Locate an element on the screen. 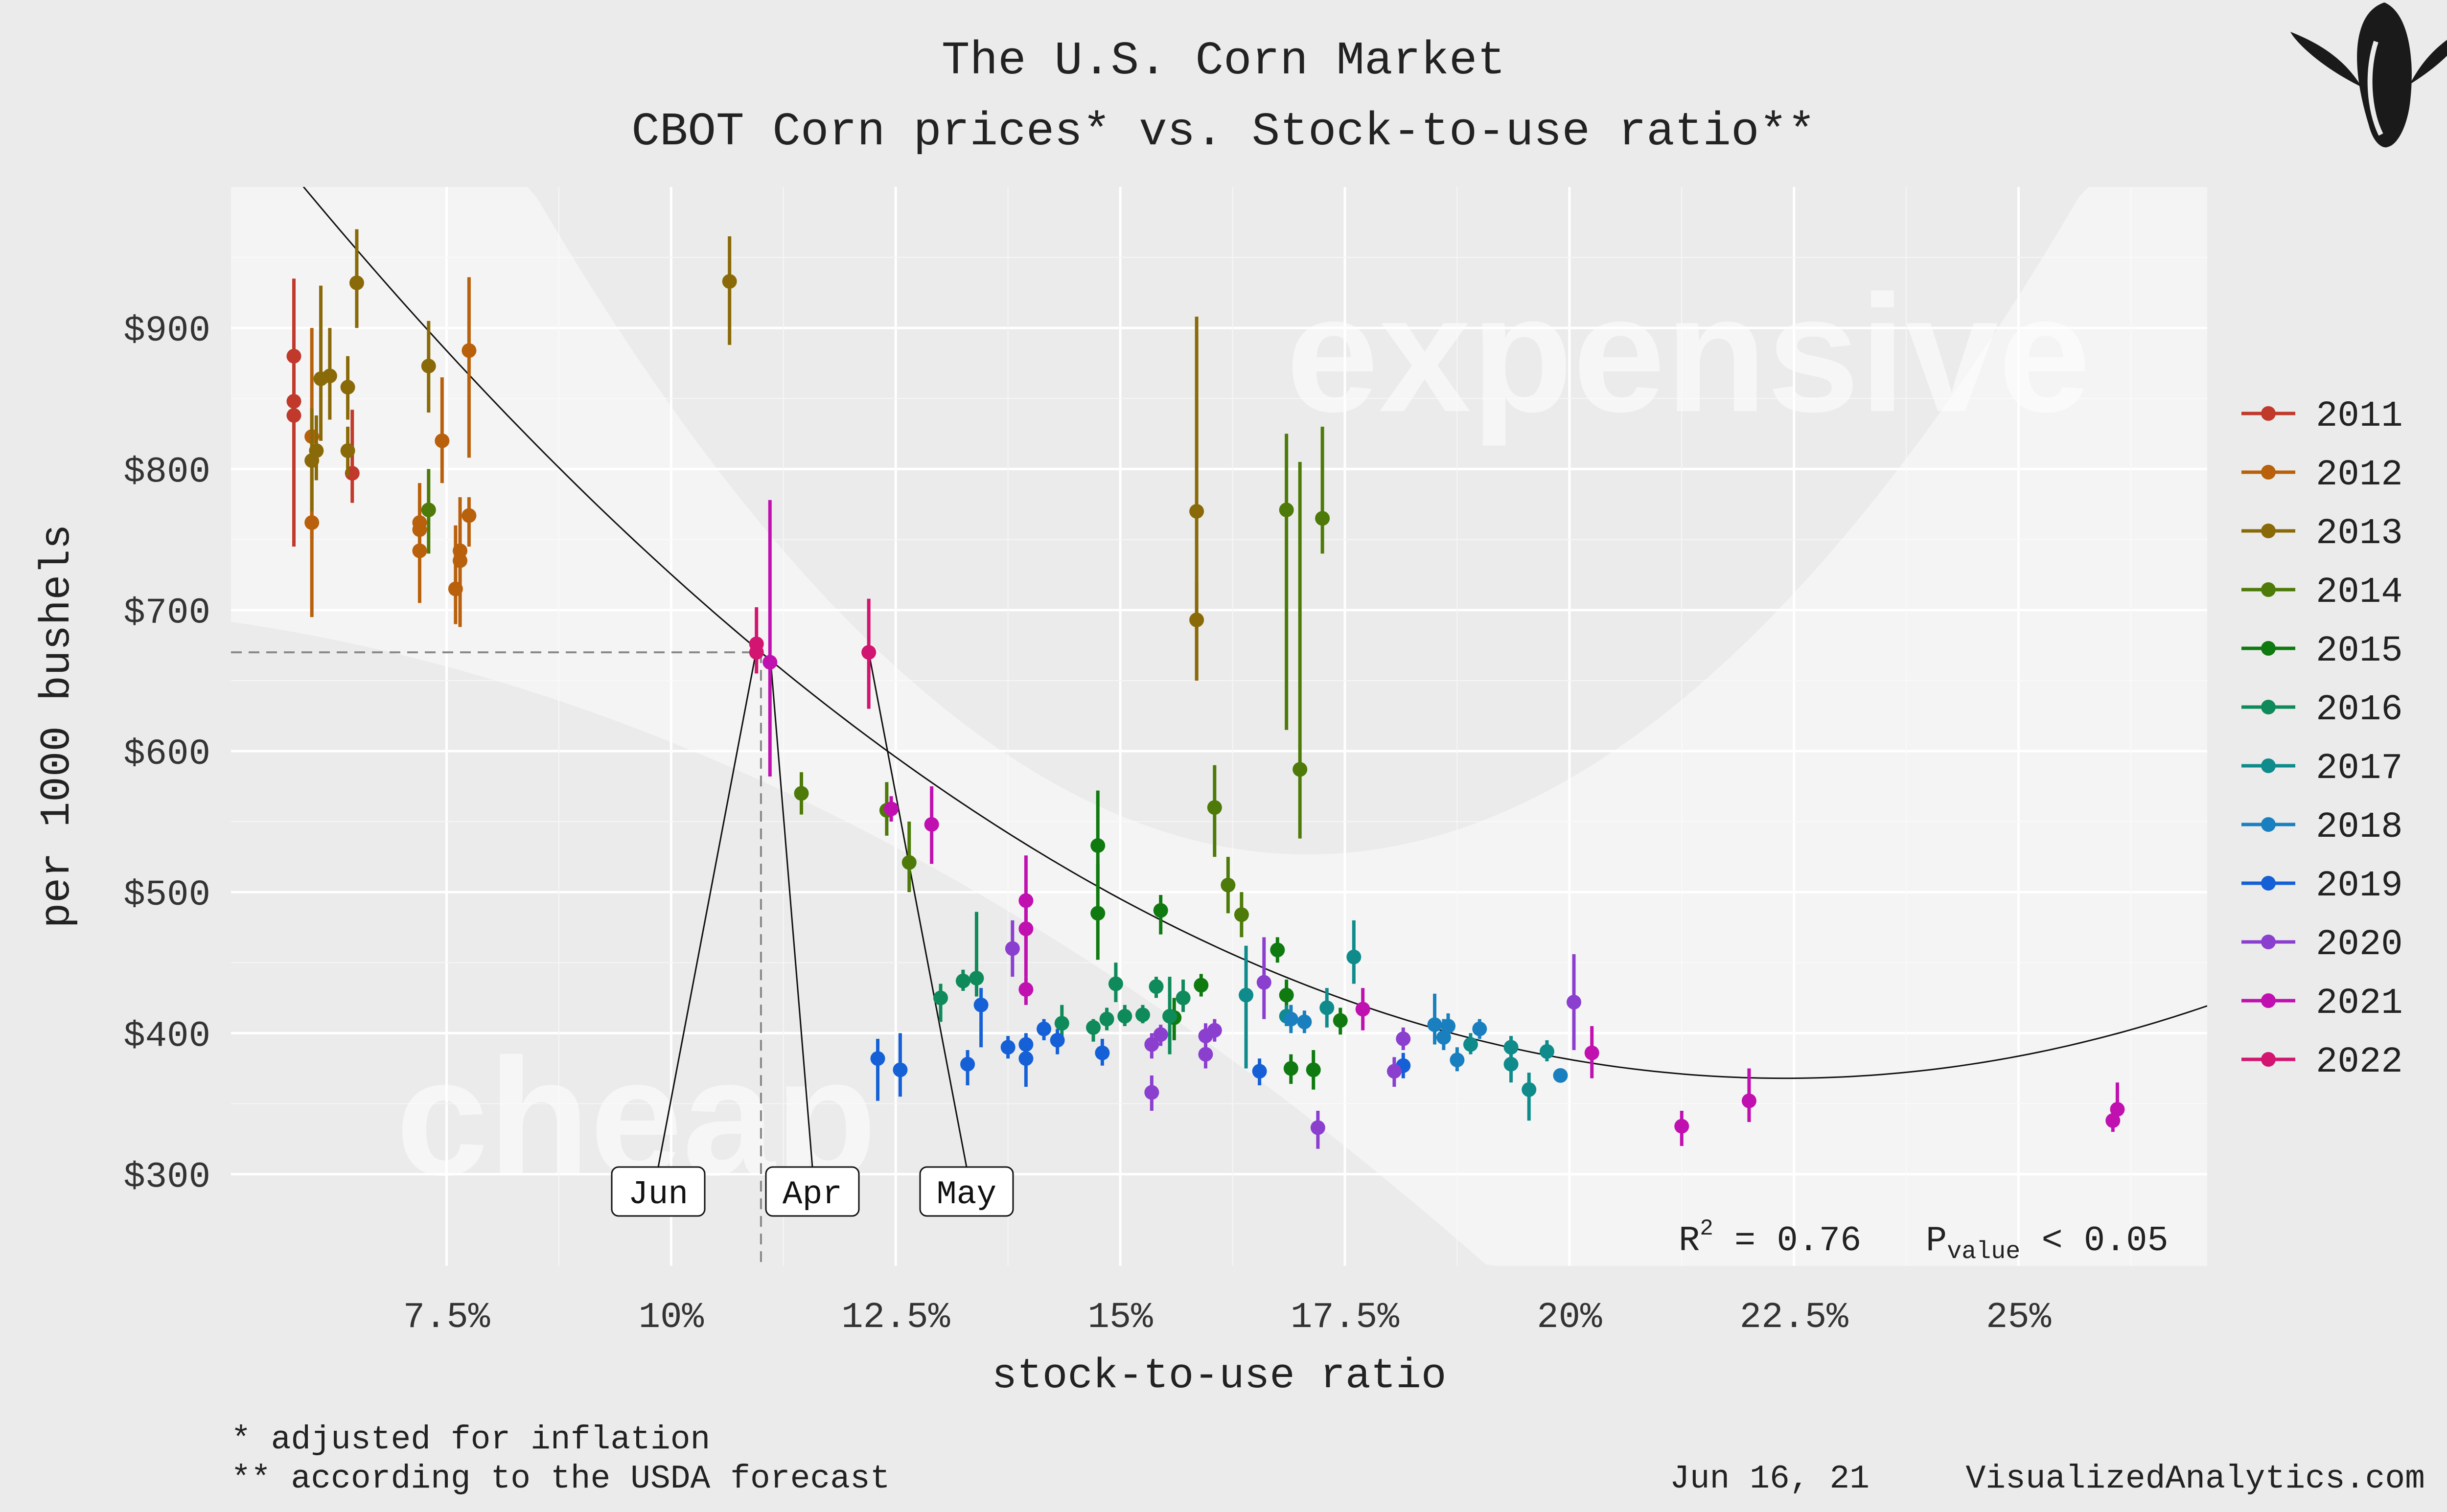 This screenshot has height=1512, width=2447. corn-cob-icon is located at coordinates (2369, 75).